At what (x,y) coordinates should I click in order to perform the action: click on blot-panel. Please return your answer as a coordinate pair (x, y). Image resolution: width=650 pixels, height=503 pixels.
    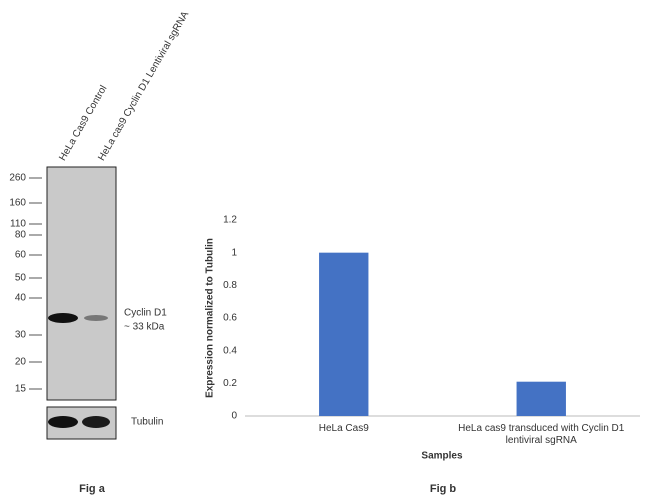
    Looking at the image, I should click on (81, 283).